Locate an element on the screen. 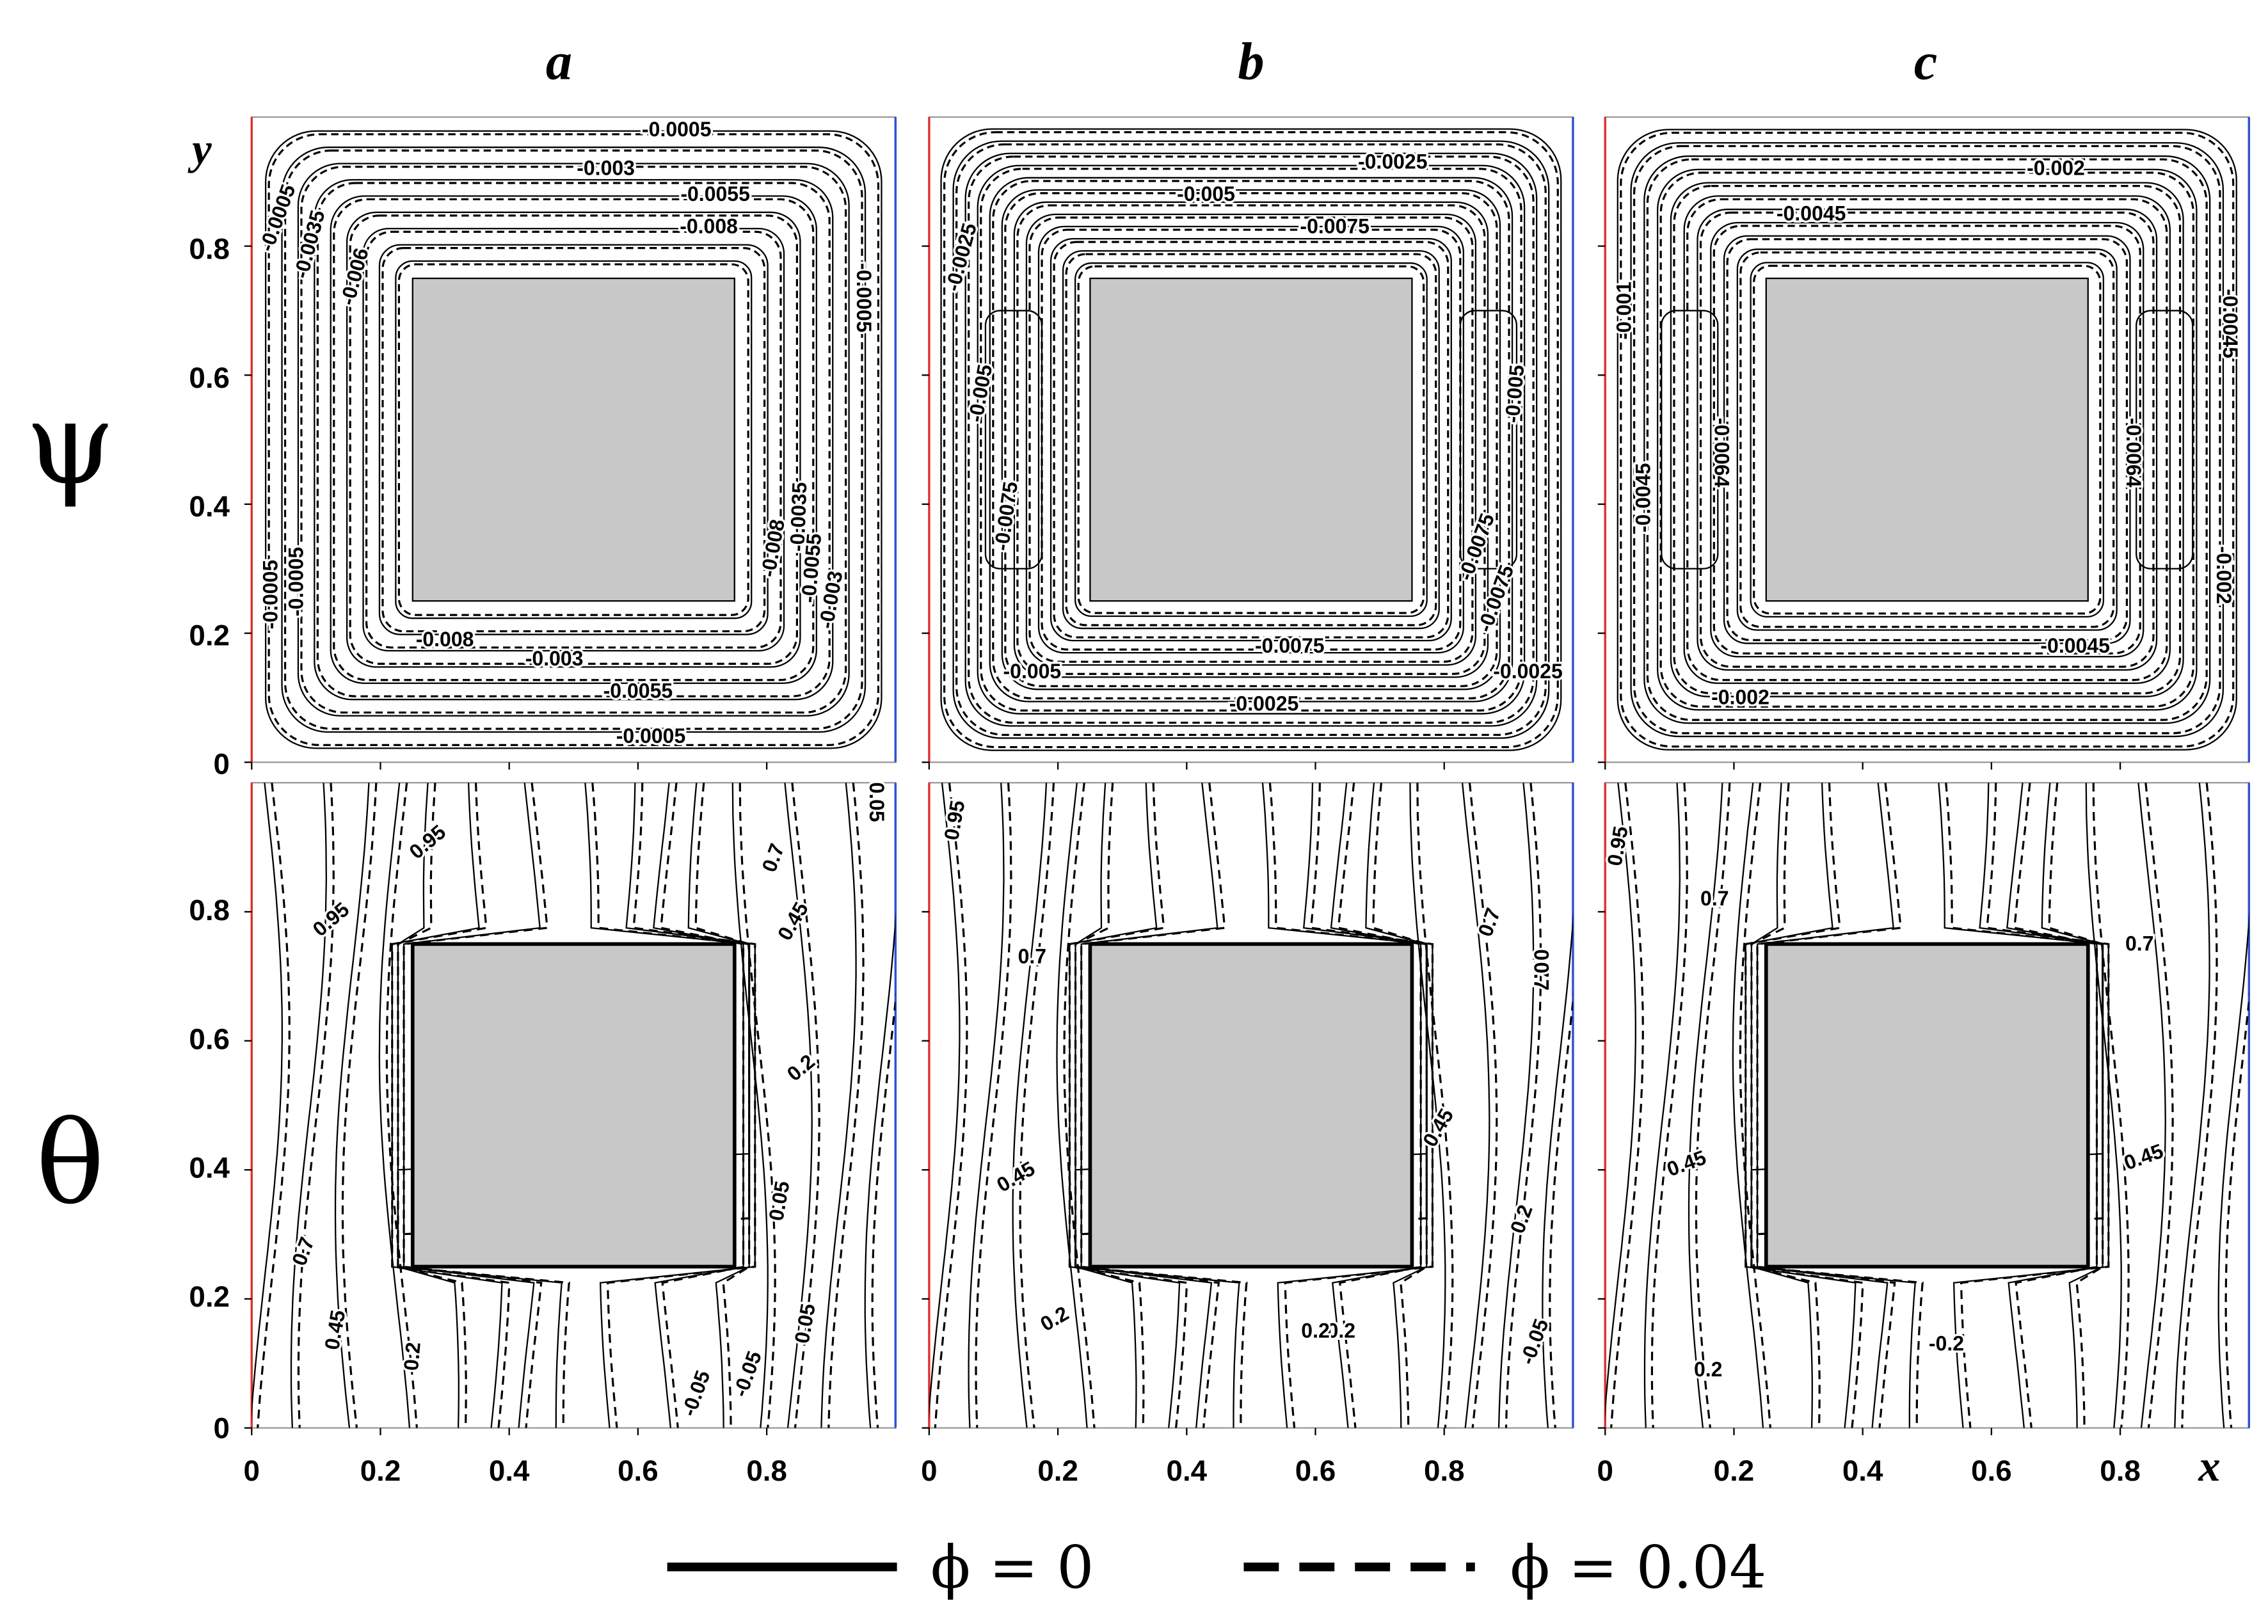  contour-label: -0.0045 is located at coordinates (1643, 498).